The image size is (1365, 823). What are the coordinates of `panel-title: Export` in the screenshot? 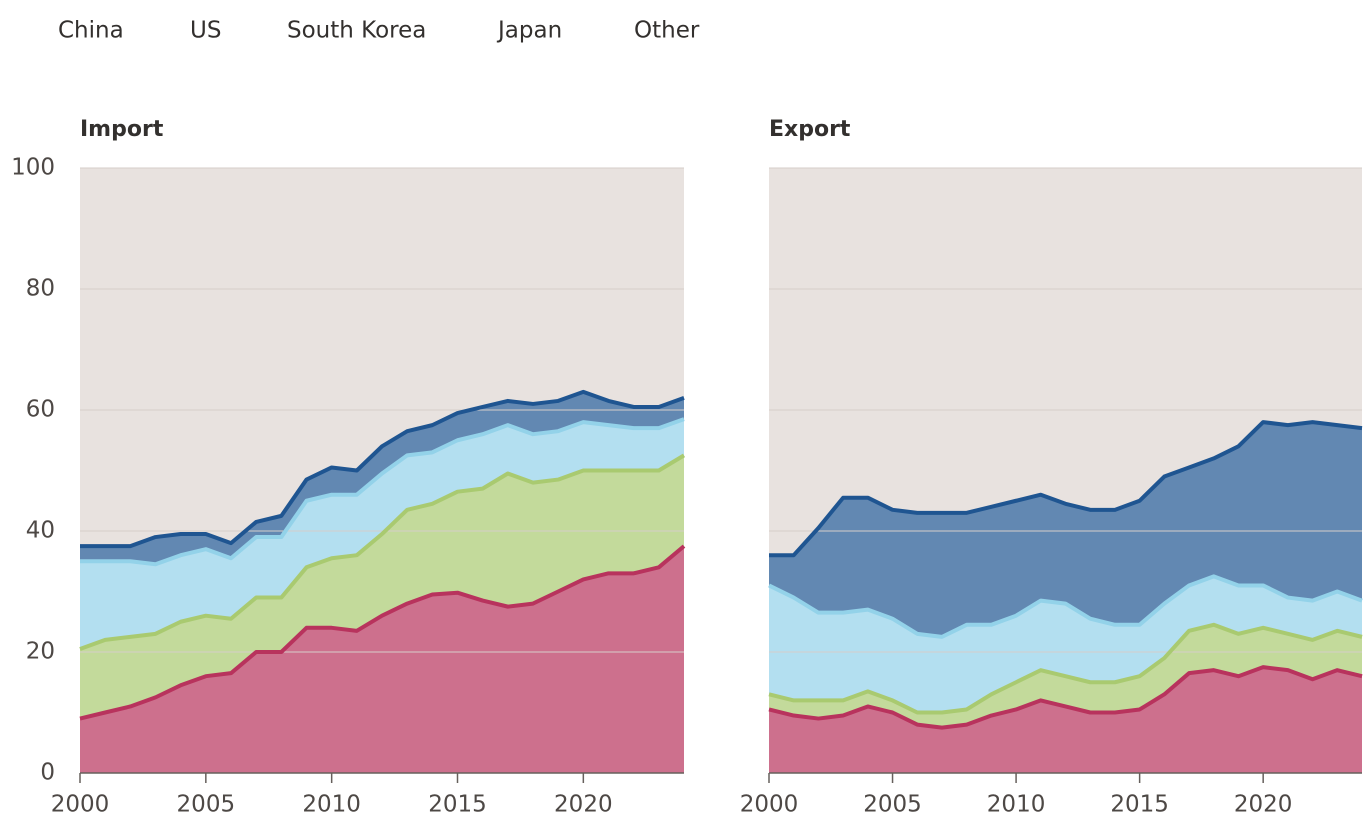 It's located at (810, 129).